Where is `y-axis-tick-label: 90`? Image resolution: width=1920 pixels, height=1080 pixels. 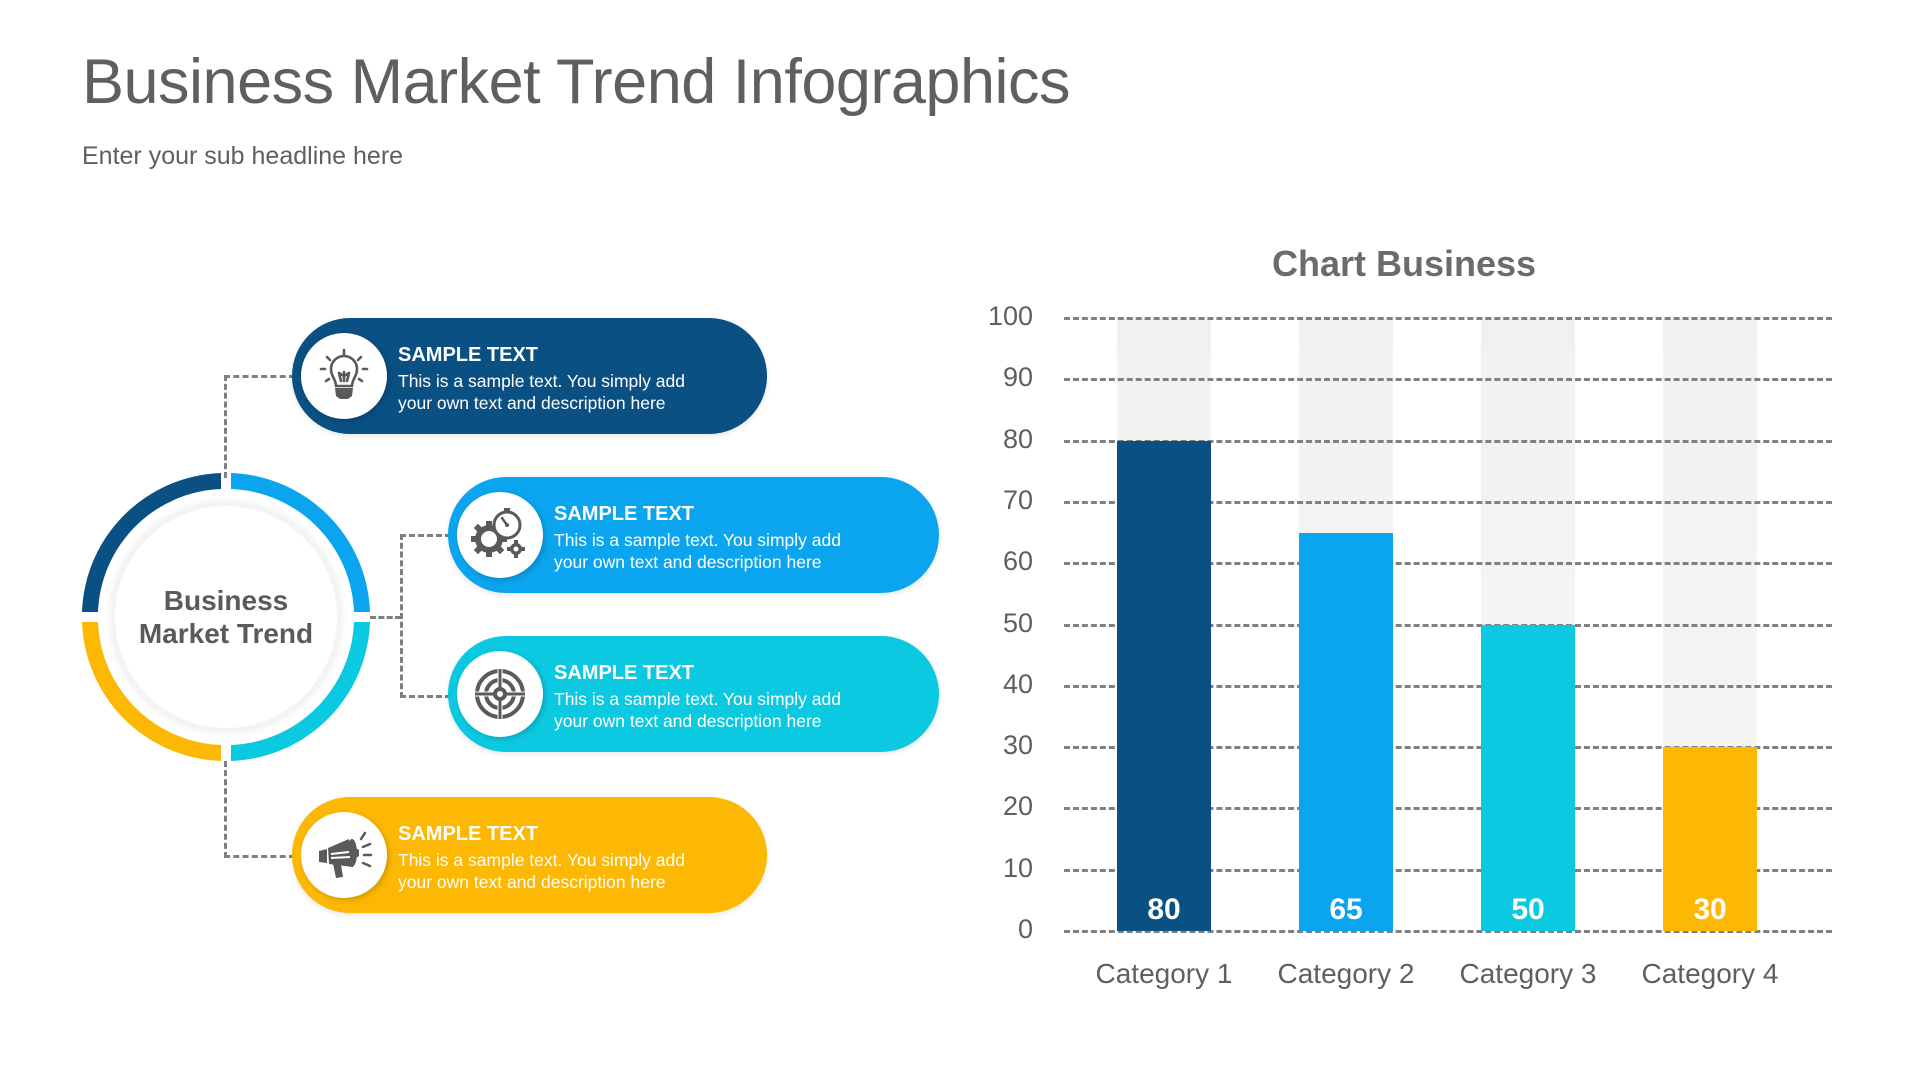
y-axis-tick-label: 90 is located at coordinates (1017, 377).